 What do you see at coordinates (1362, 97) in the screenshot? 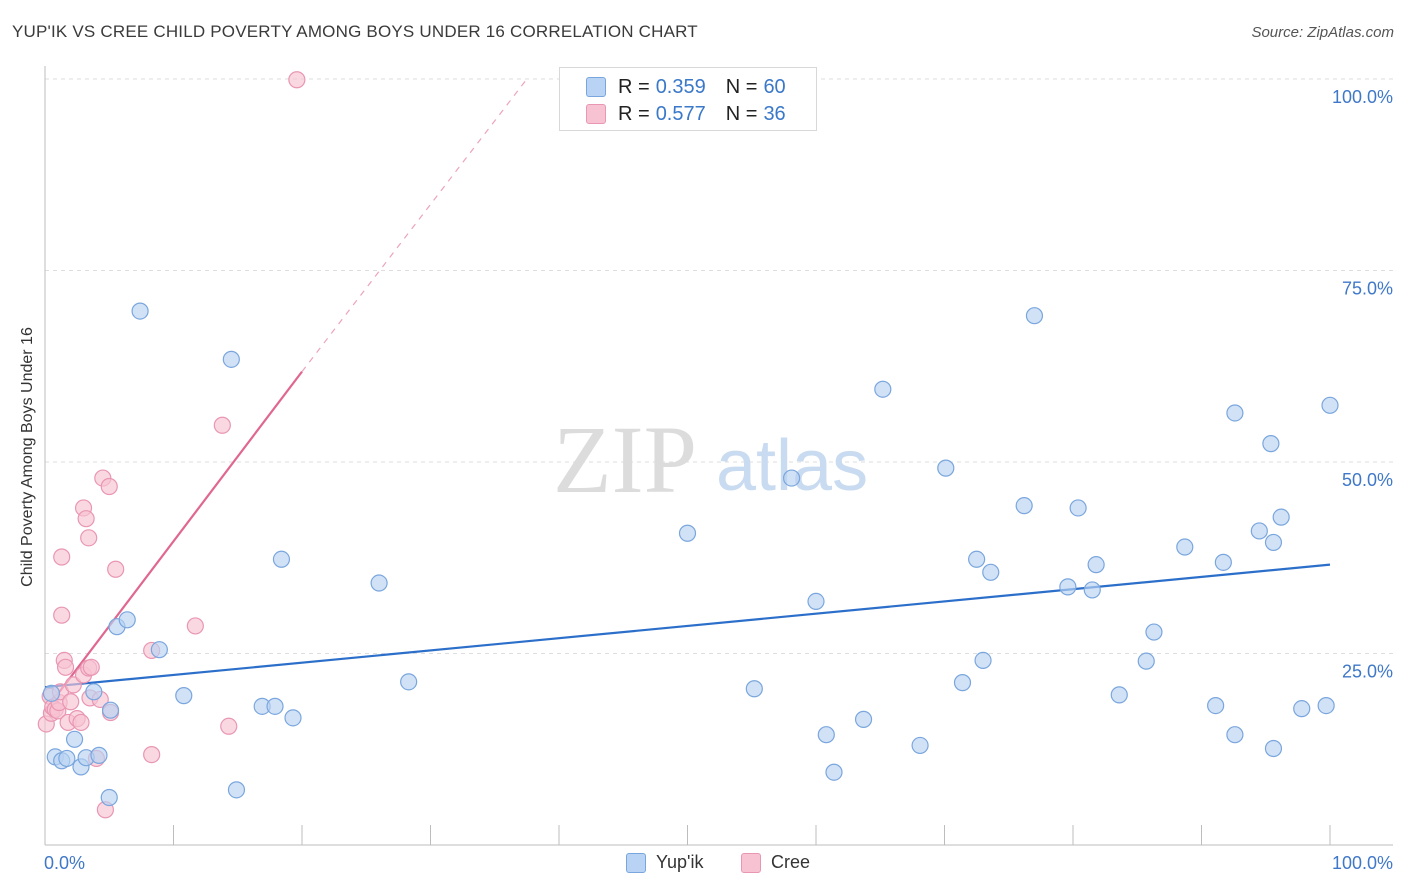
I see `y-tick-label: 100.0%` at bounding box center [1362, 97].